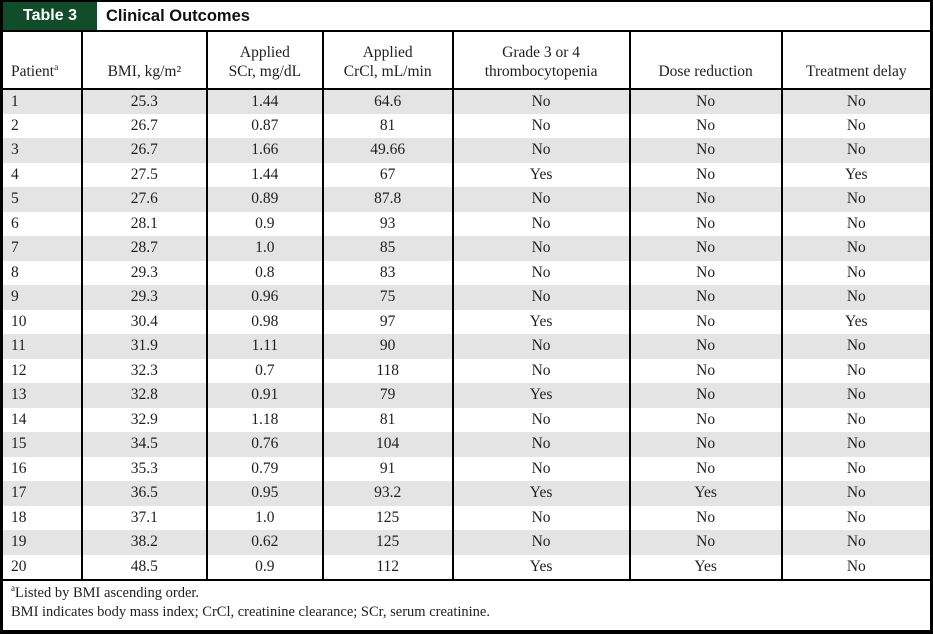 Image resolution: width=933 pixels, height=634 pixels. What do you see at coordinates (264, 321) in the screenshot?
I see `cell-scr: 0.98` at bounding box center [264, 321].